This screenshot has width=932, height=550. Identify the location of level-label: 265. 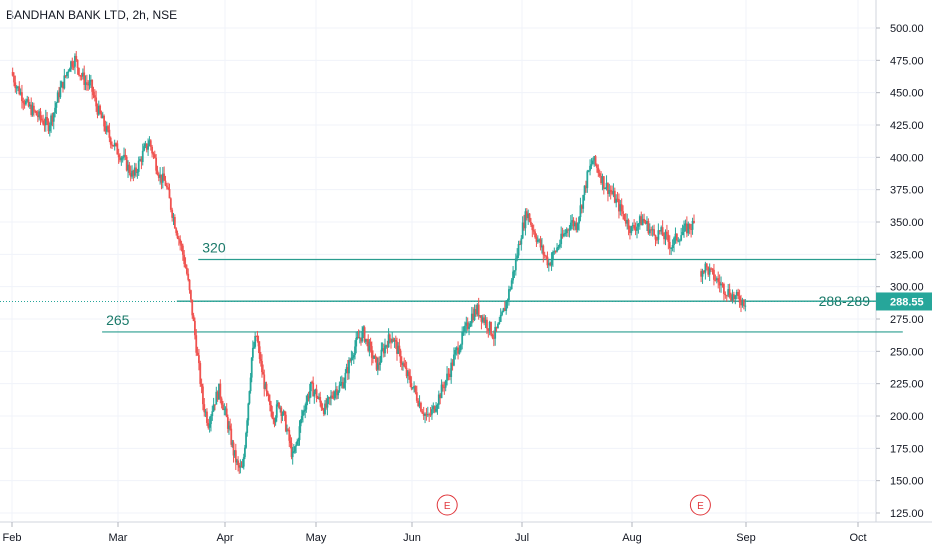
(118, 320).